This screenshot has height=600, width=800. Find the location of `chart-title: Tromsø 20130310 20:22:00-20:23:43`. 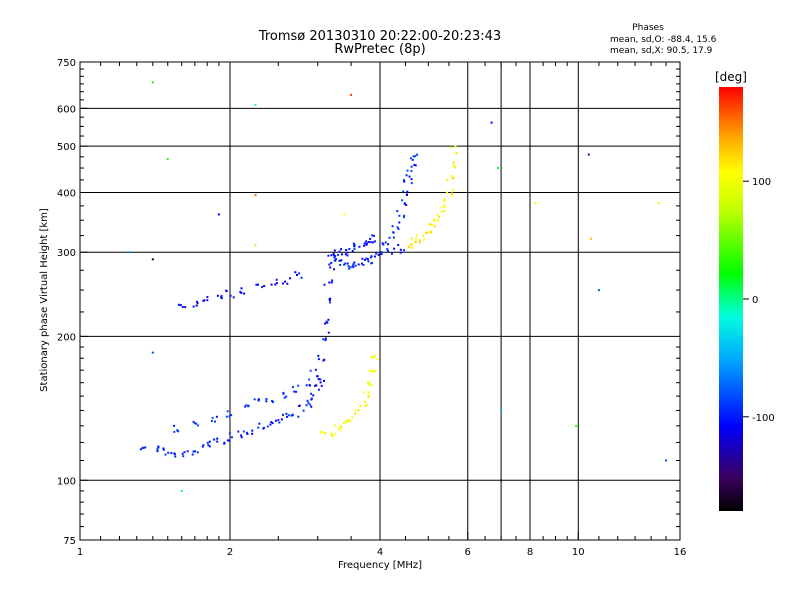

chart-title: Tromsø 20130310 20:22:00-20:23:43 is located at coordinates (379, 36).